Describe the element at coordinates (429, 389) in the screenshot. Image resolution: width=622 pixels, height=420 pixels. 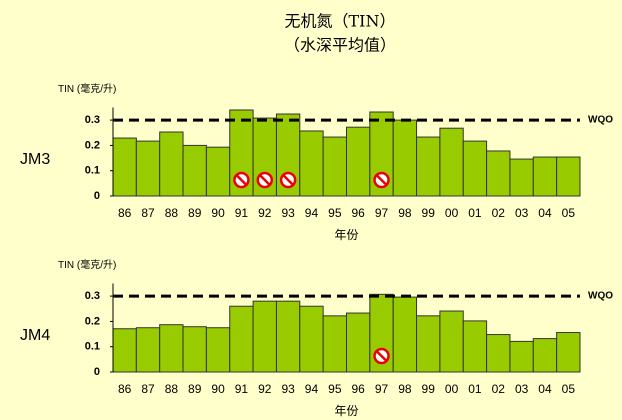
I see `x-tick-label: 99` at that location.